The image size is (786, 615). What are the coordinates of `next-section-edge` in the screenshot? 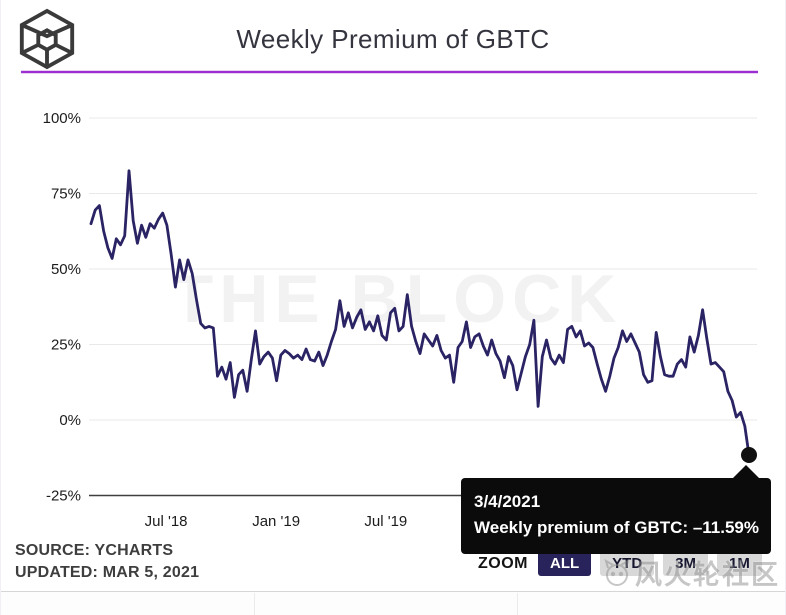 It's located at (393, 603).